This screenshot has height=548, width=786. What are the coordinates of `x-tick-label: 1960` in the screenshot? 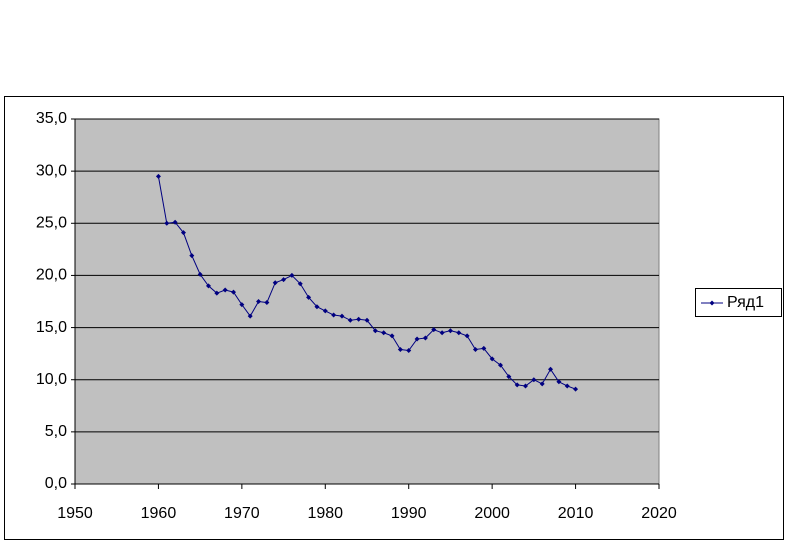 It's located at (159, 513).